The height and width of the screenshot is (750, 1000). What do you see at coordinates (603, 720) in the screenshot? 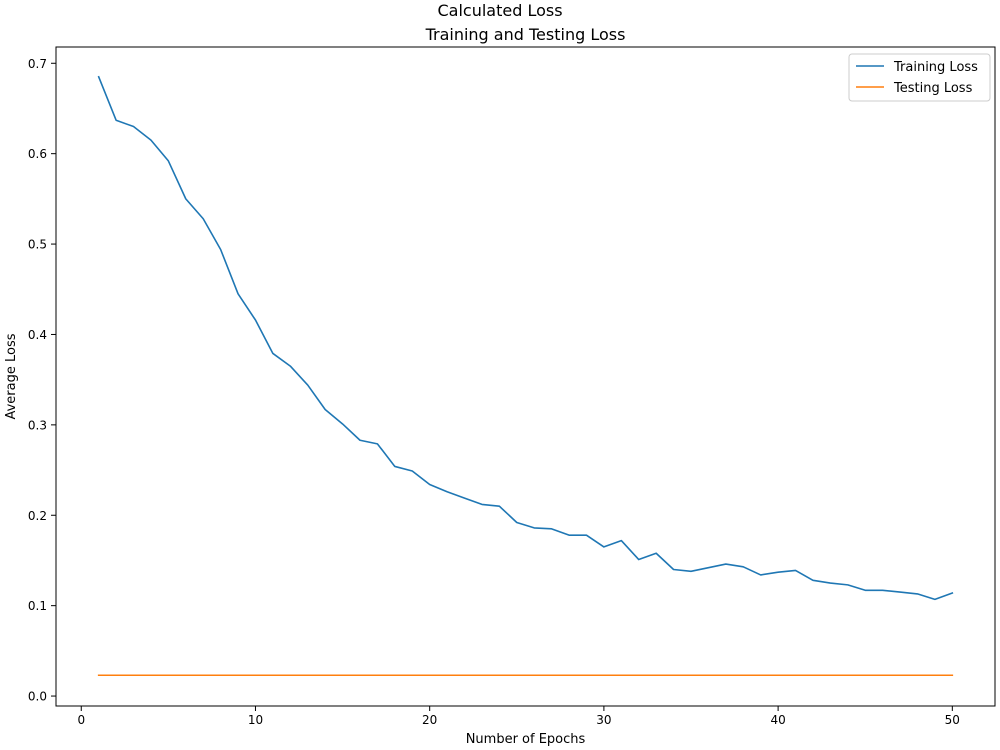
I see `x-tick-label: 30` at bounding box center [603, 720].